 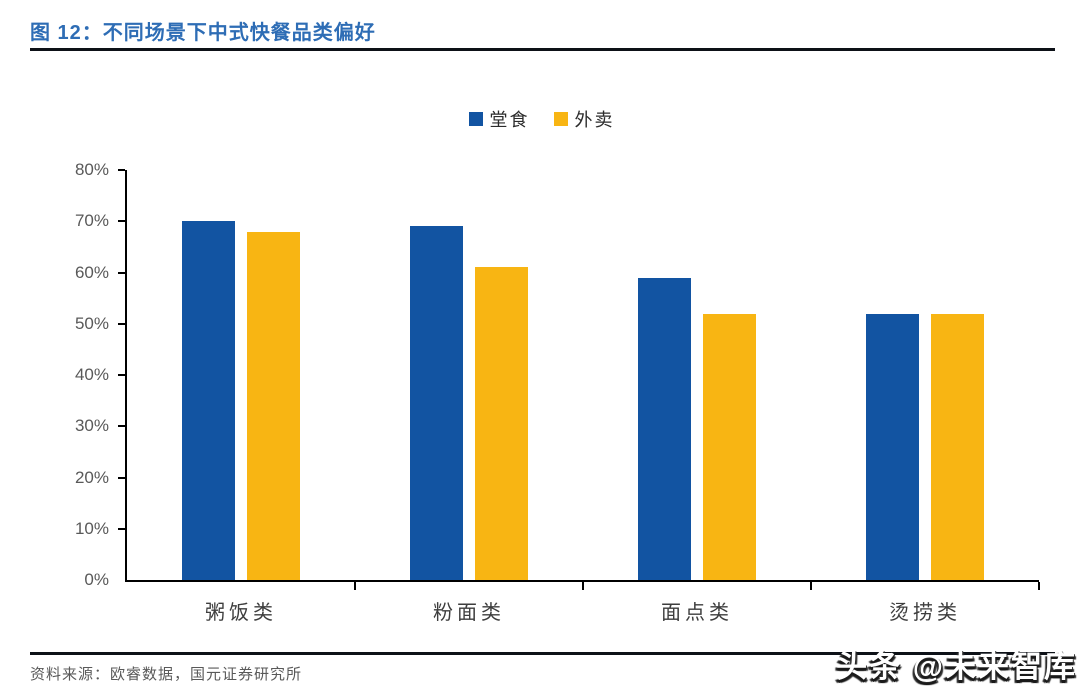 I want to click on y-axis-tick-label: 30%, so click(x=91, y=426).